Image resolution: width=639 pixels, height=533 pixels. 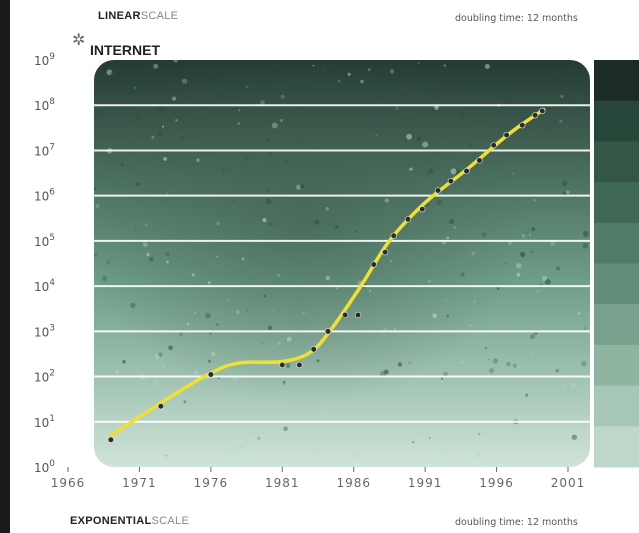 What do you see at coordinates (52, 328) in the screenshot?
I see `y-tick-exponent: 3` at bounding box center [52, 328].